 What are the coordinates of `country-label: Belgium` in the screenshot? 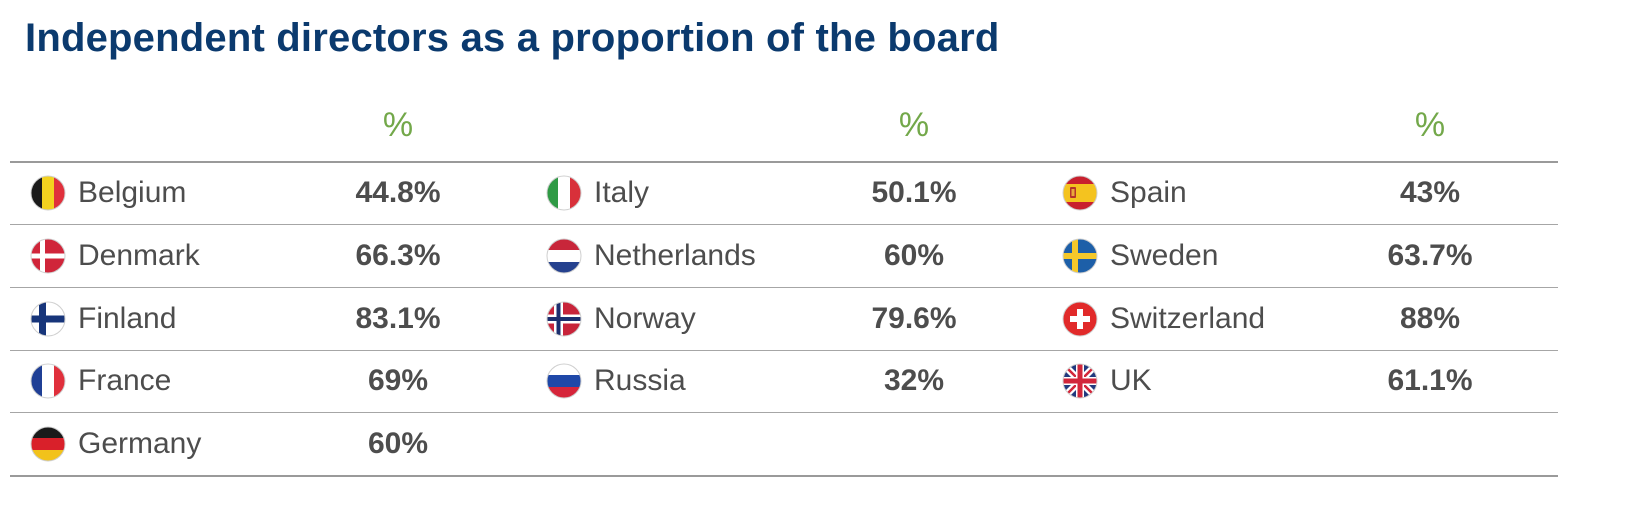 It's located at (132, 192).